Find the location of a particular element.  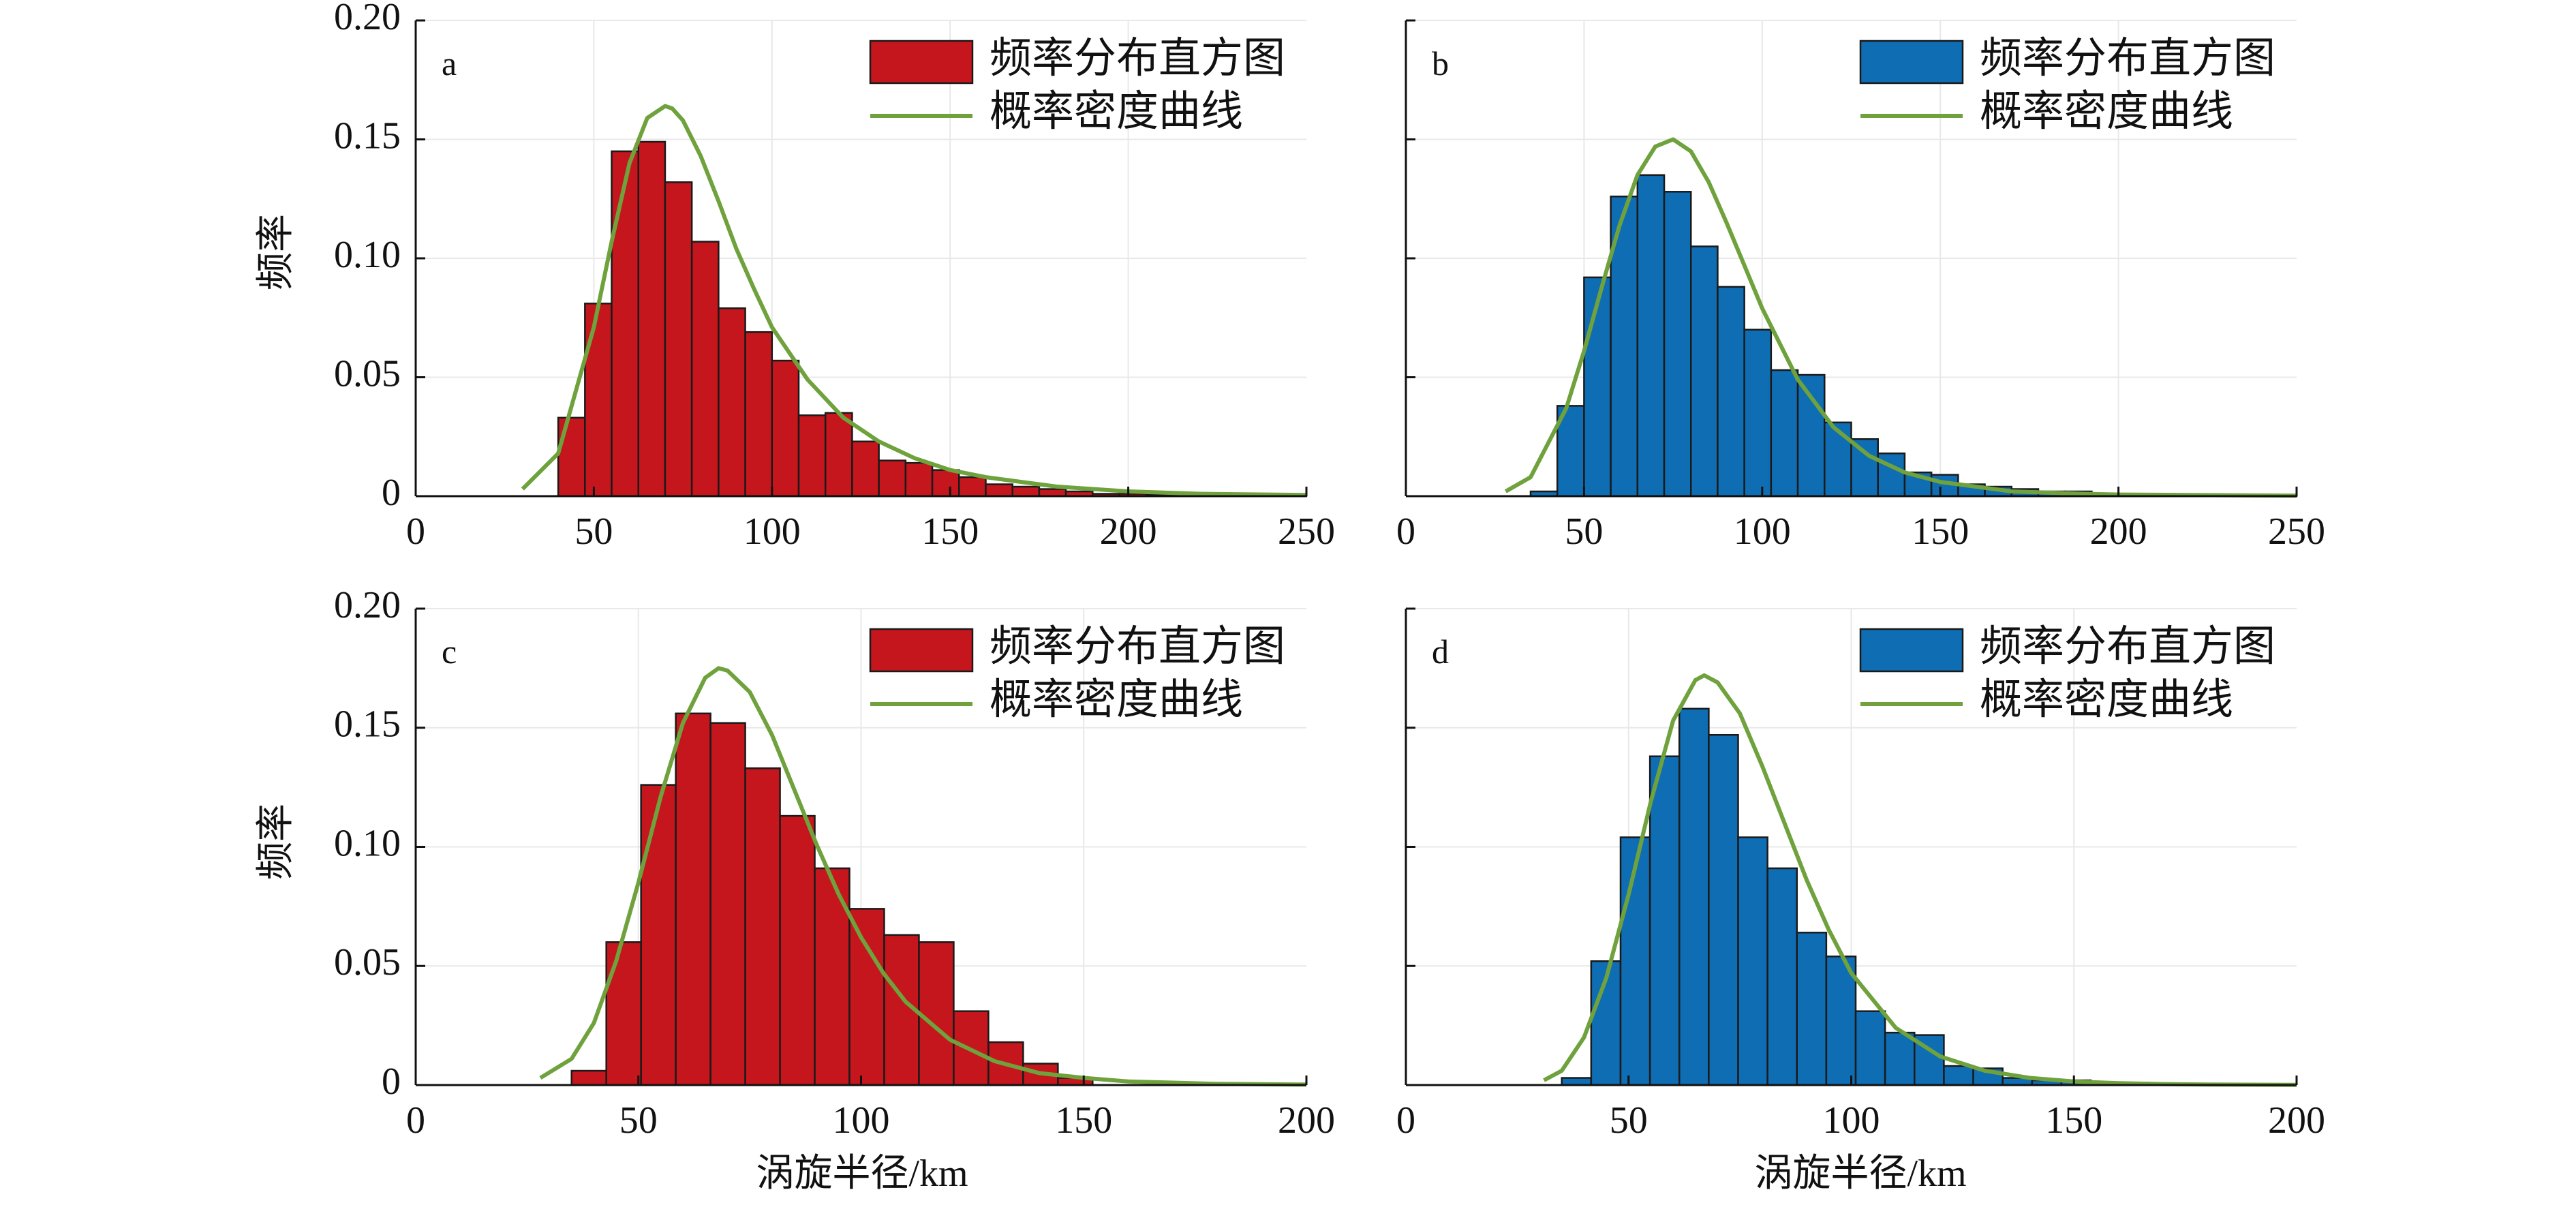

y-axis-label-bottom: 频率 is located at coordinates (276, 842).